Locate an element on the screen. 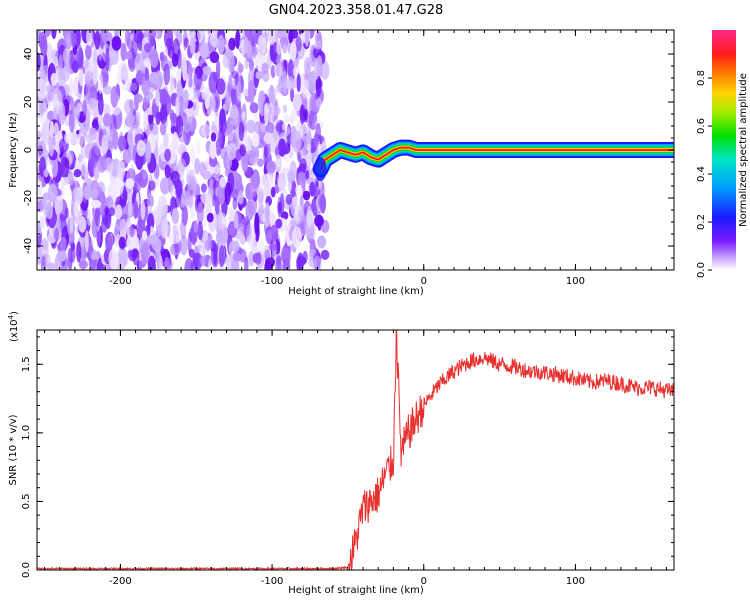 The width and height of the screenshot is (750, 605). y-tick-label: 0 is located at coordinates (28, 150).